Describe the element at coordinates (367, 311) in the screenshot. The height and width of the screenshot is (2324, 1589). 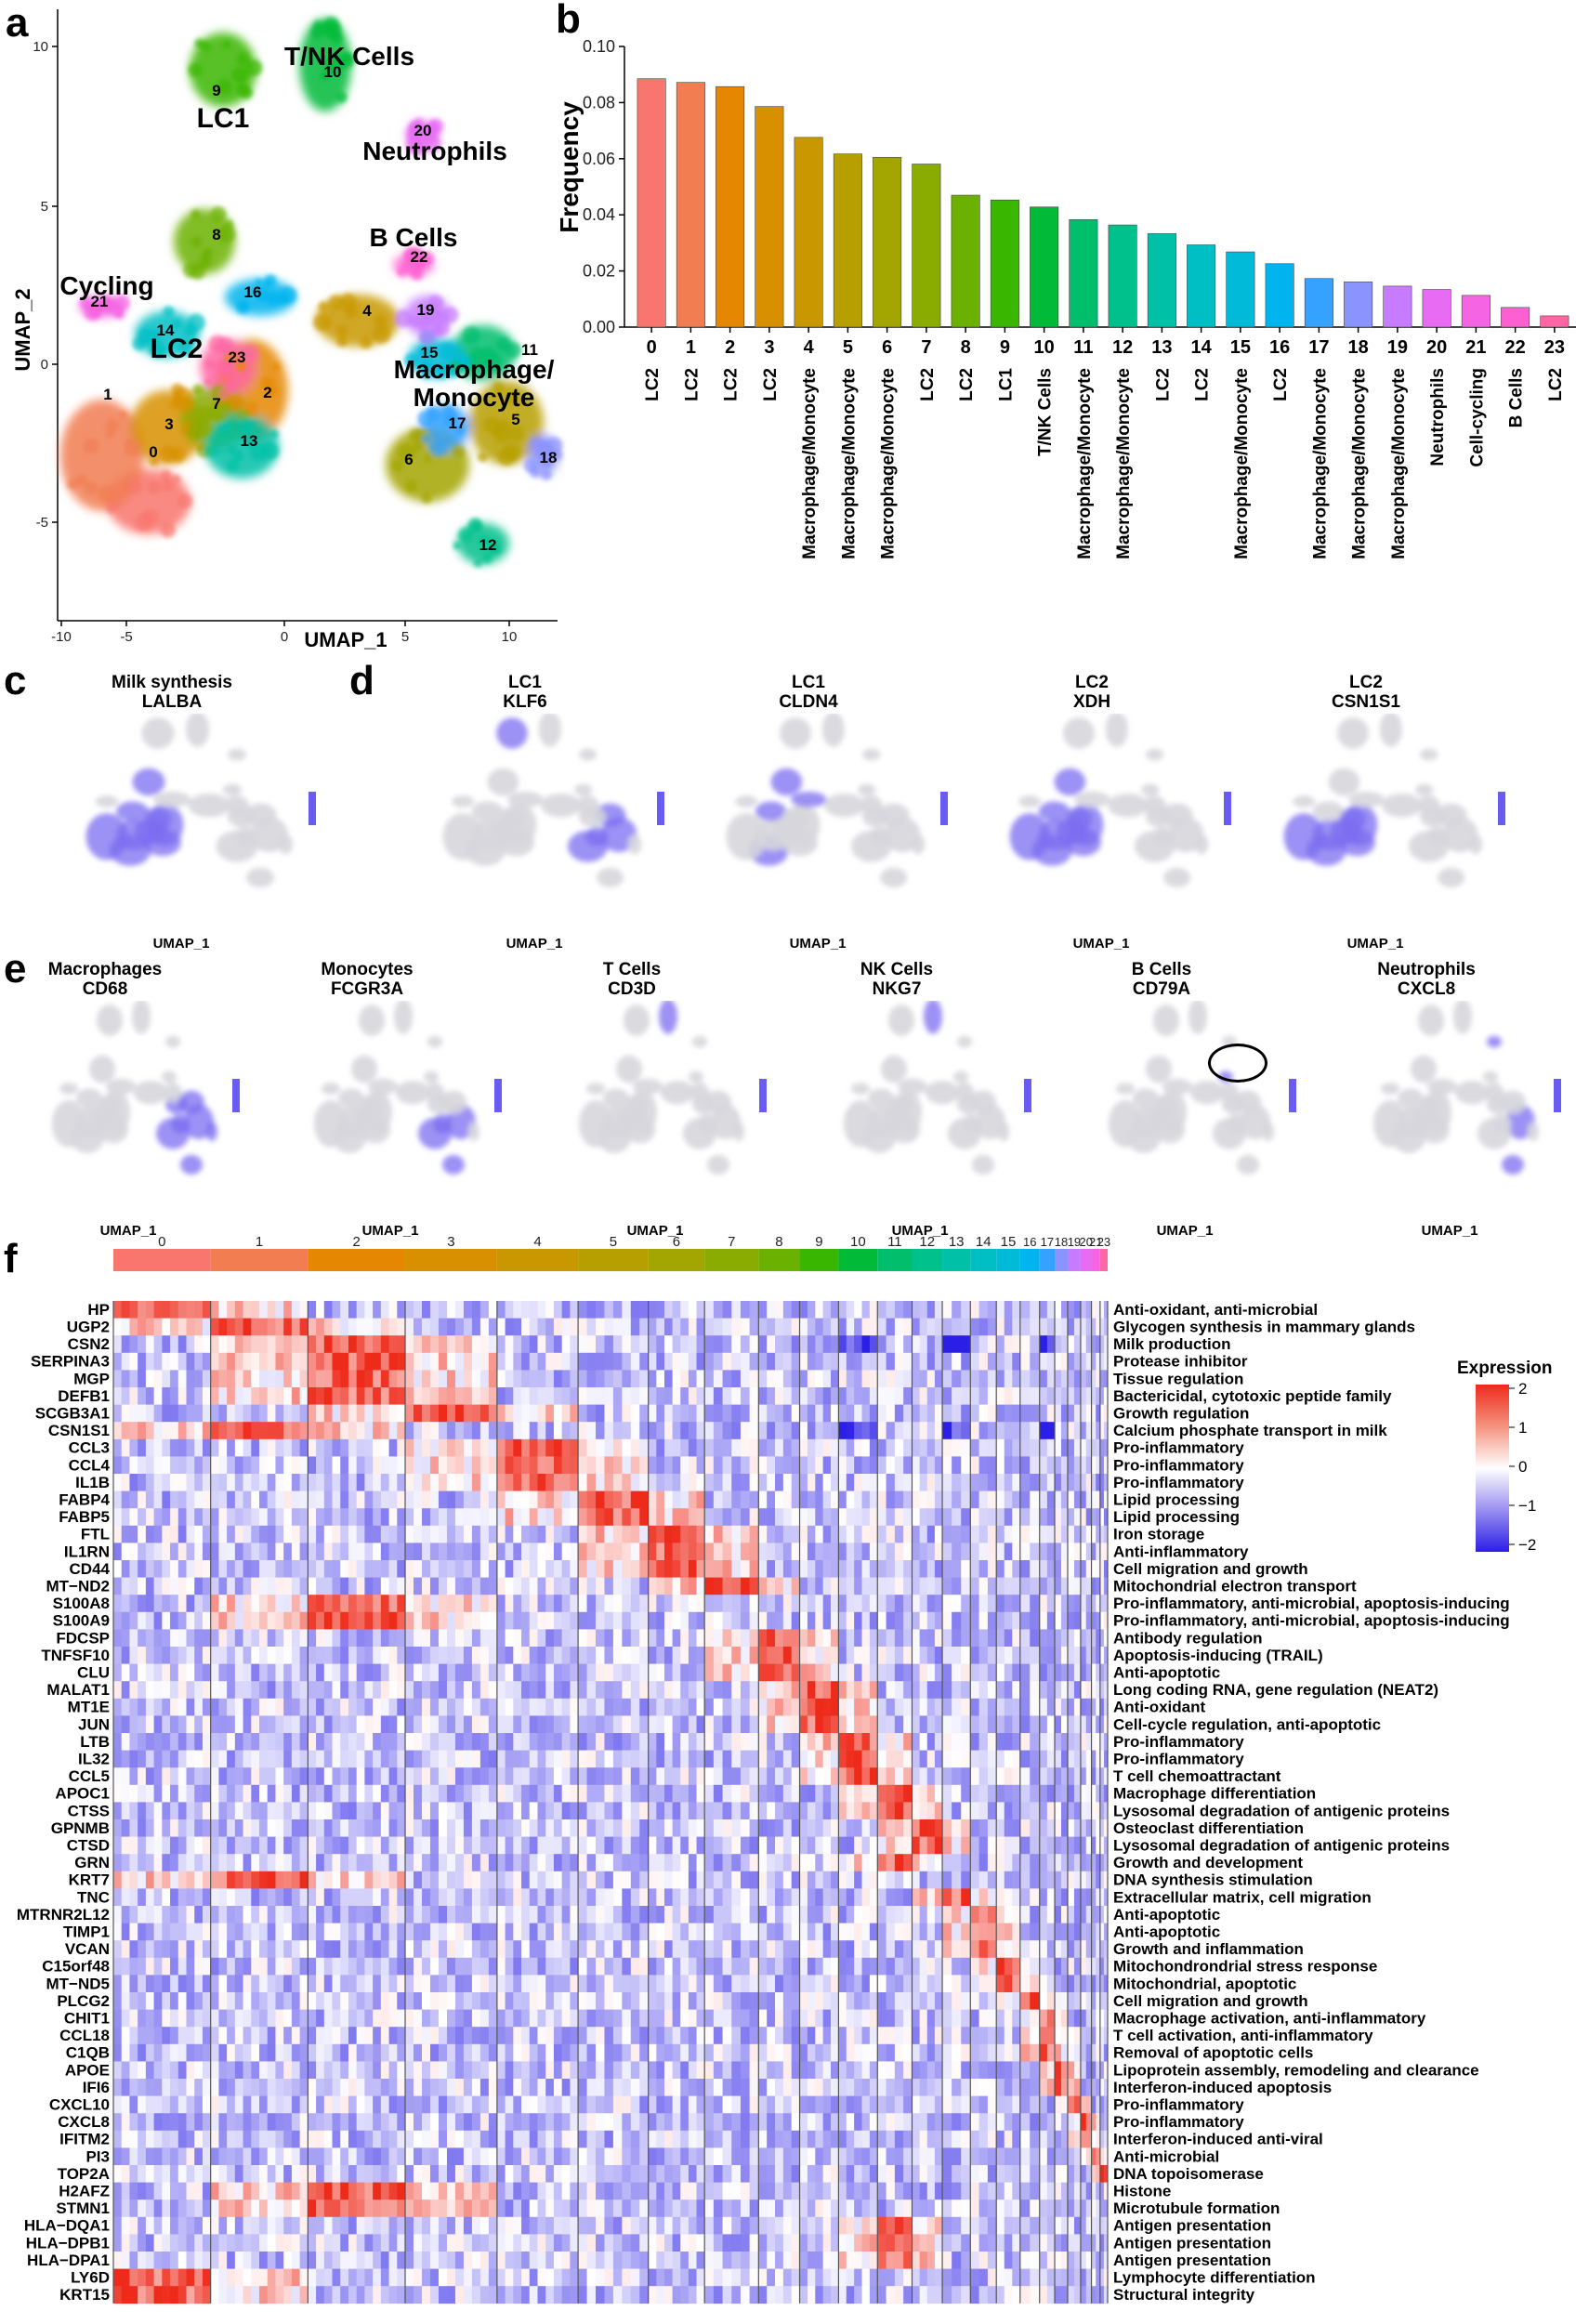
I see `umap-a-cluster-number: 4` at that location.